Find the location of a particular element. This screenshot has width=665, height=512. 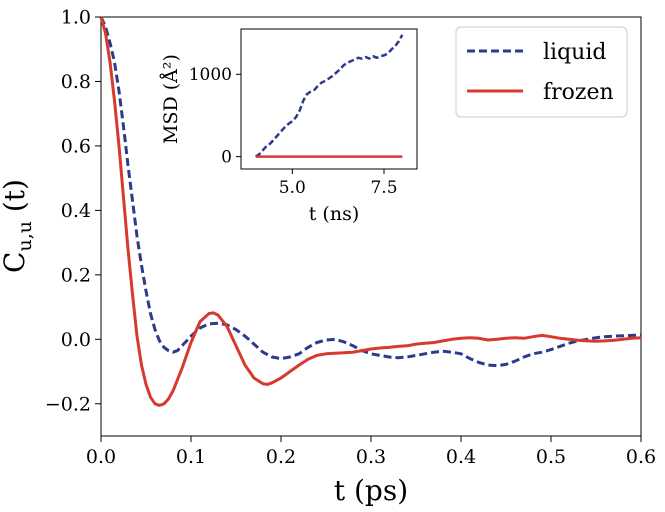

y-tick-label: 1.0 is located at coordinates (76, 18).